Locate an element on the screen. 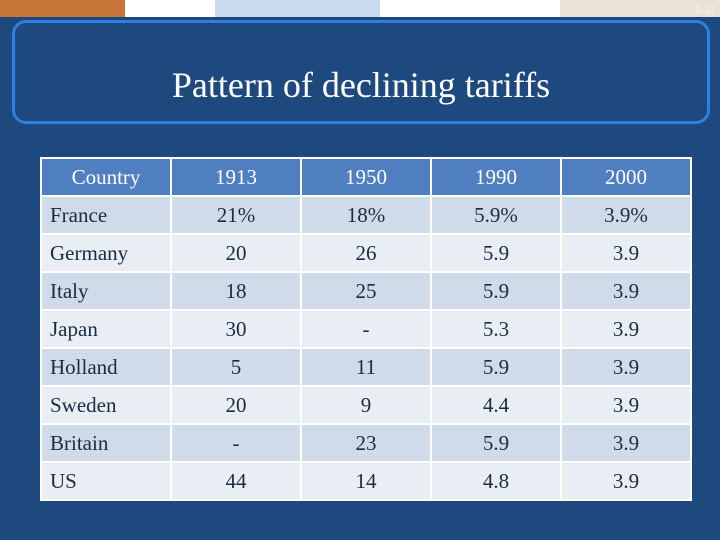 The height and width of the screenshot is (540, 720). tariff-cell: 4.4 is located at coordinates (496, 405).